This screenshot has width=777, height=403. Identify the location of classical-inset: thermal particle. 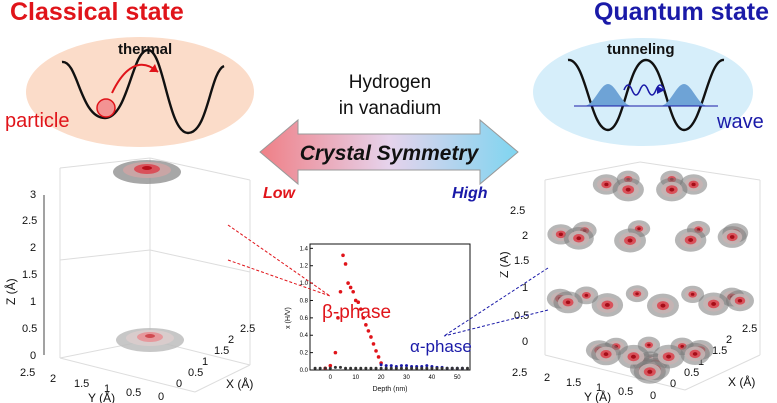
(129, 92).